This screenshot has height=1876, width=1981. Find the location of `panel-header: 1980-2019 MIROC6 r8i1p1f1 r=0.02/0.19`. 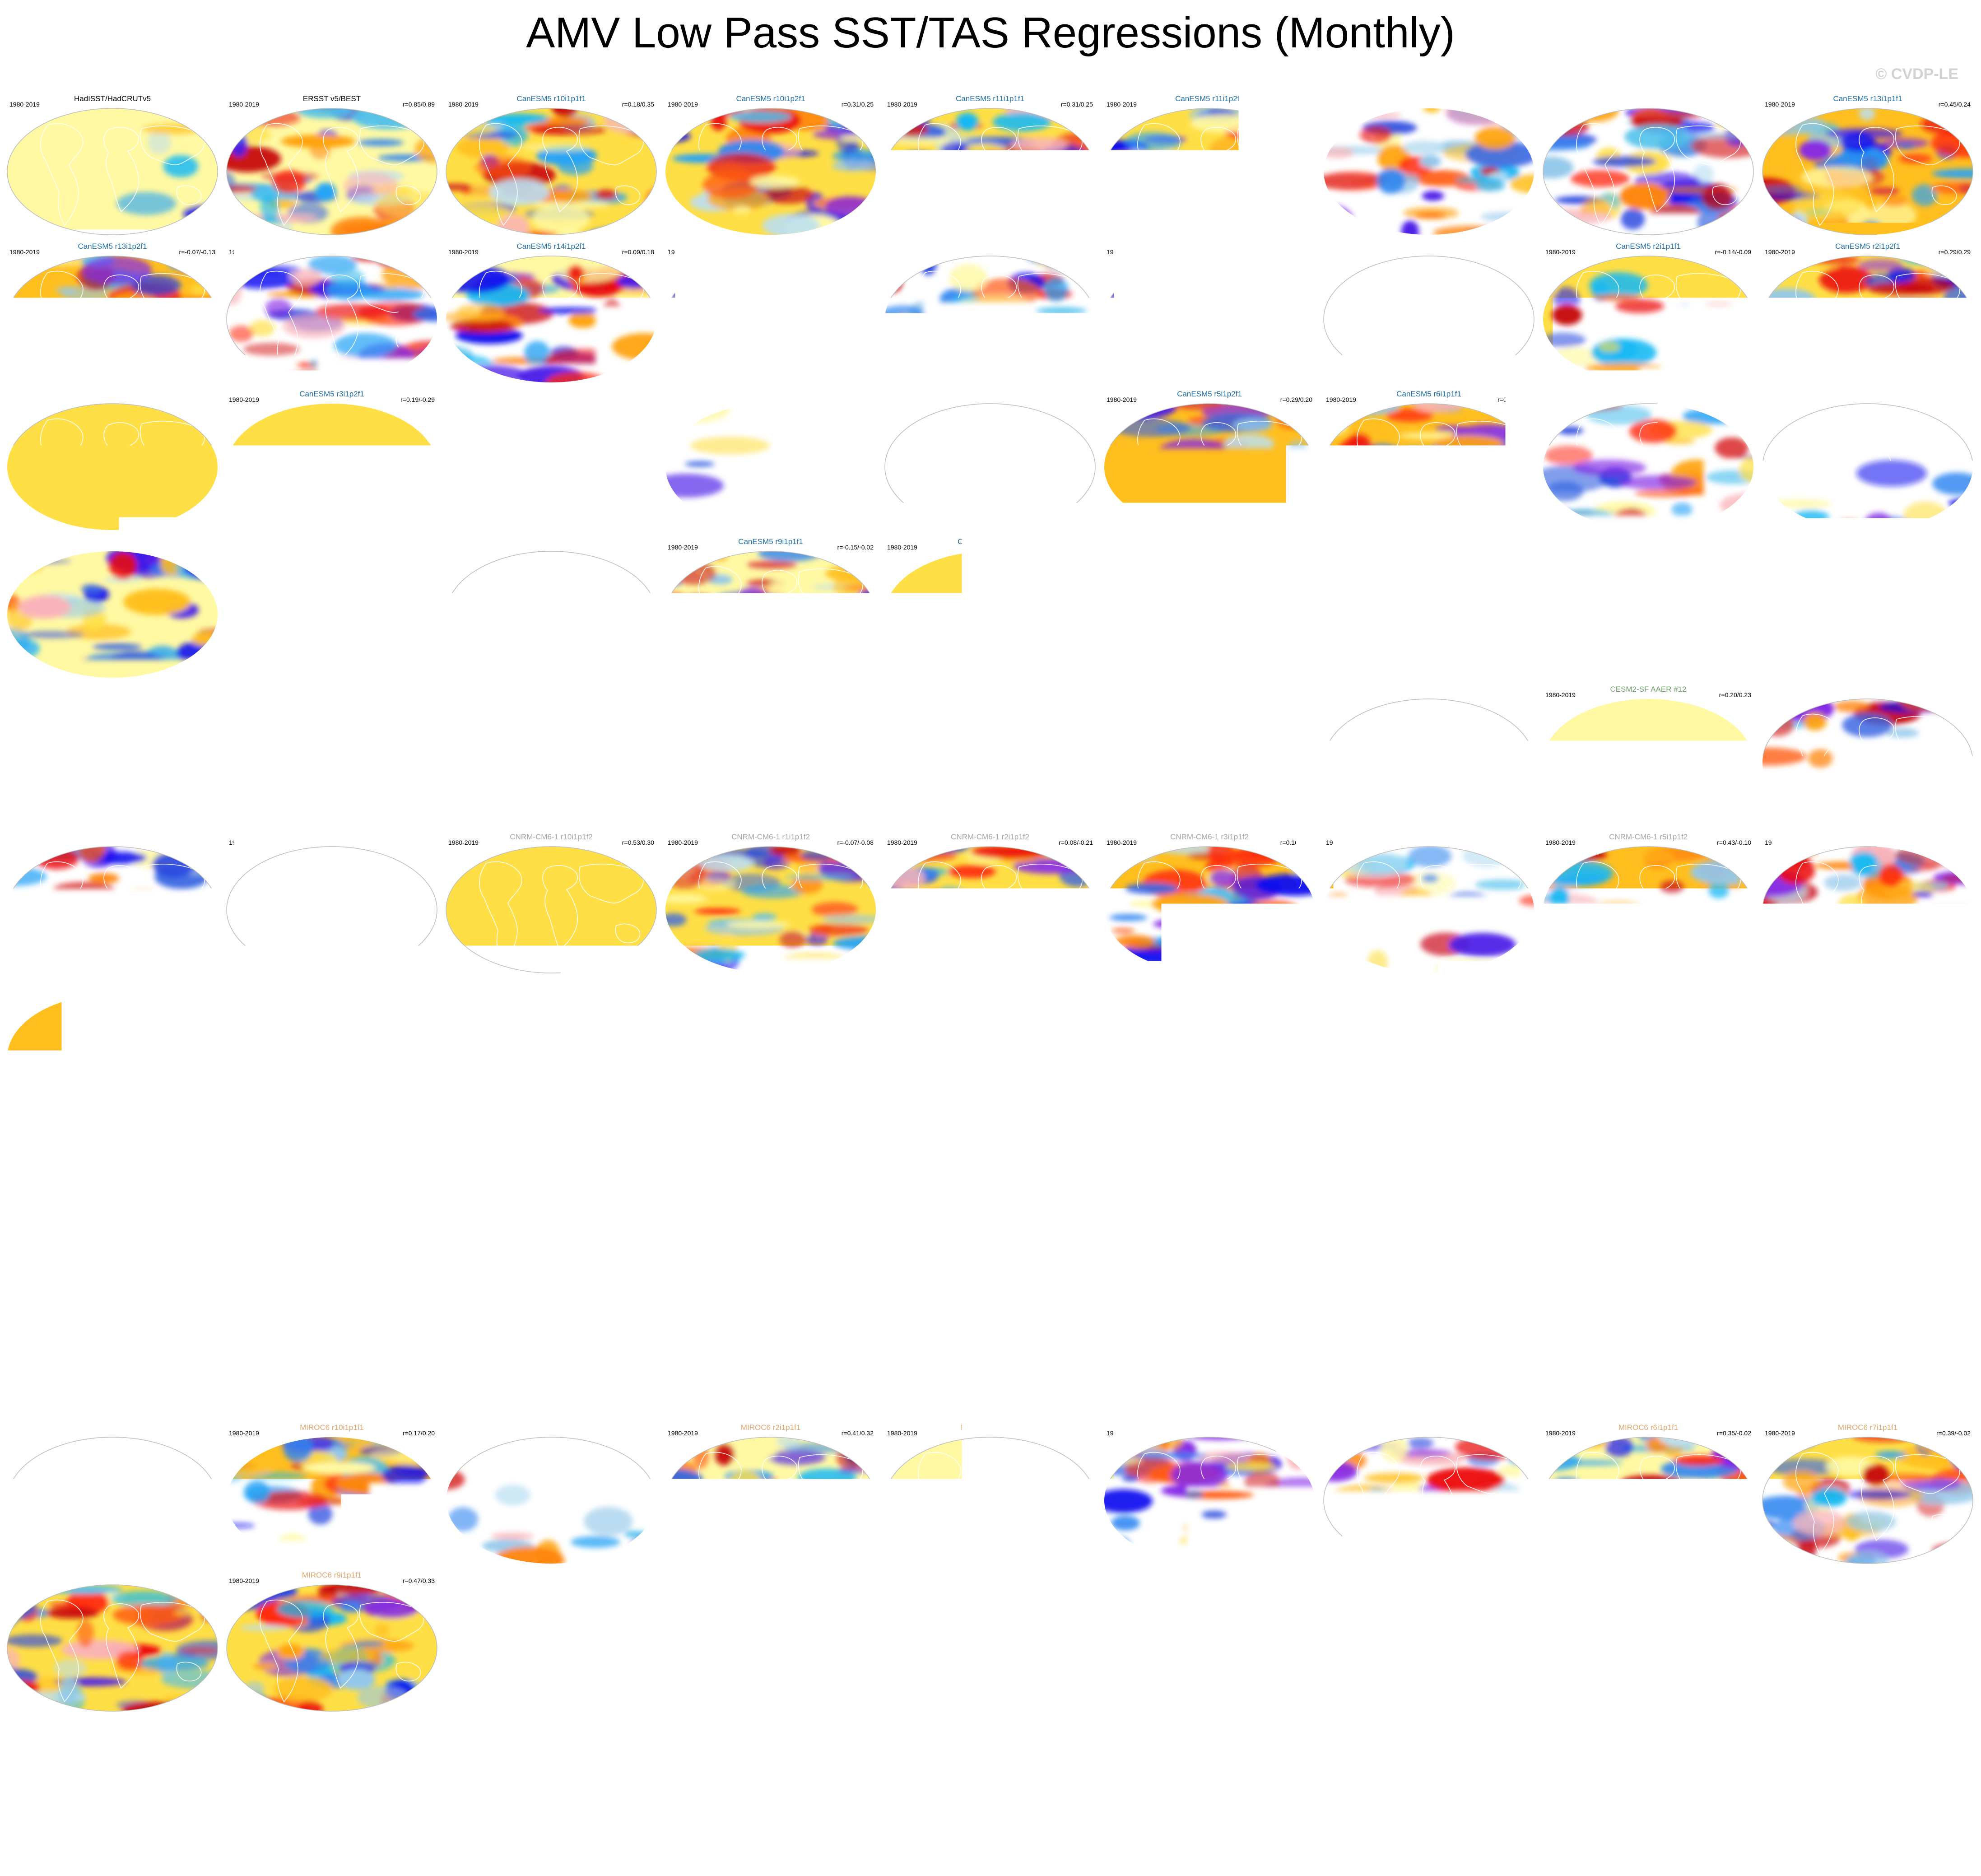

panel-header: 1980-2019 MIROC6 r8i1p1f1 r=0.02/0.19 is located at coordinates (112, 1576).